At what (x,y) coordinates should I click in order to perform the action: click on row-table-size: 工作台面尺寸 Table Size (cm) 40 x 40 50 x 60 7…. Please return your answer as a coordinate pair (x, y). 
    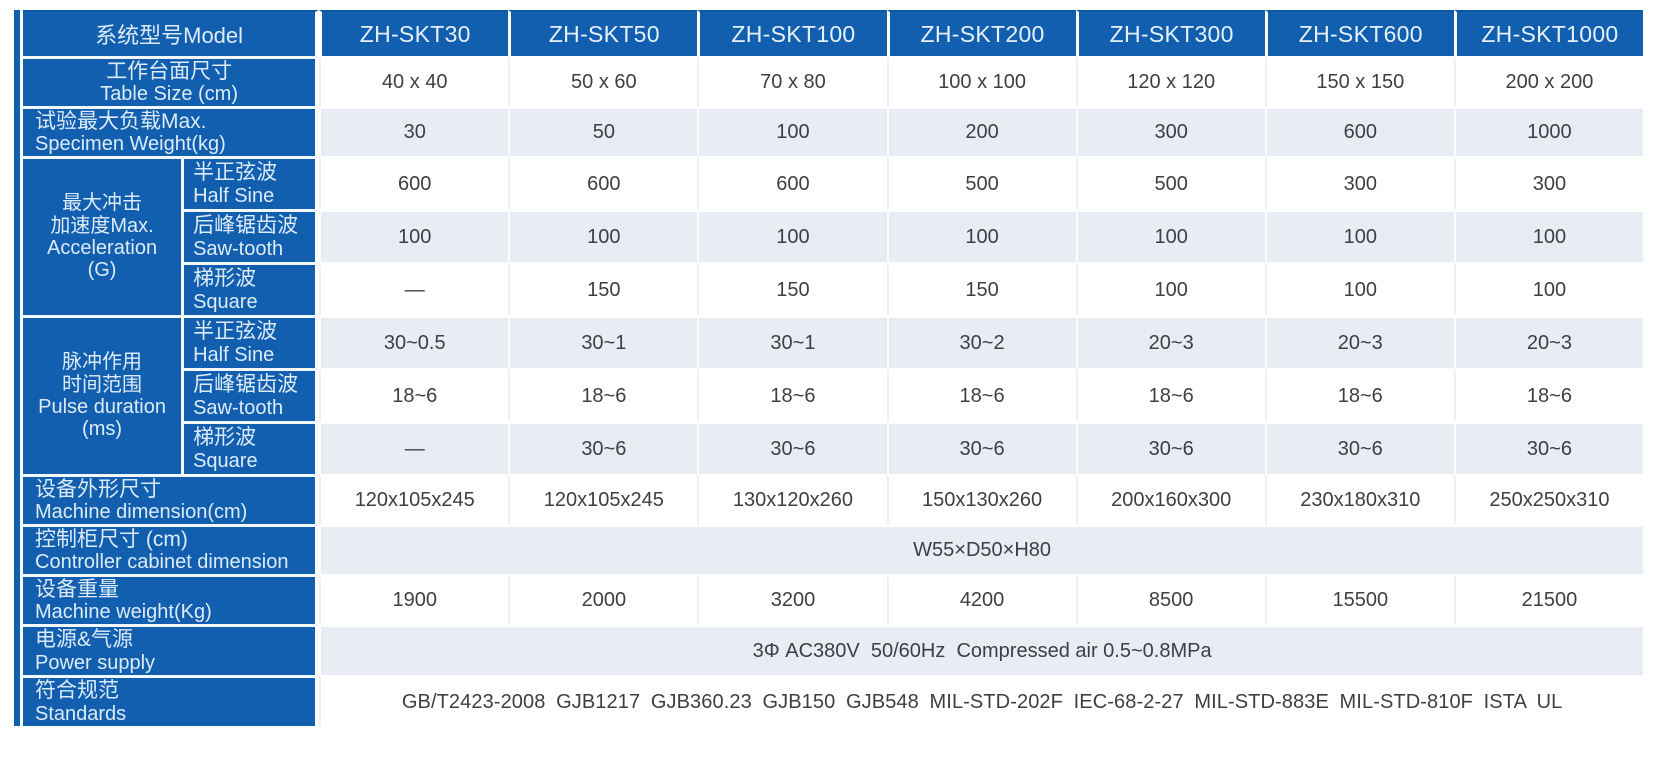
    Looking at the image, I should click on (833, 81).